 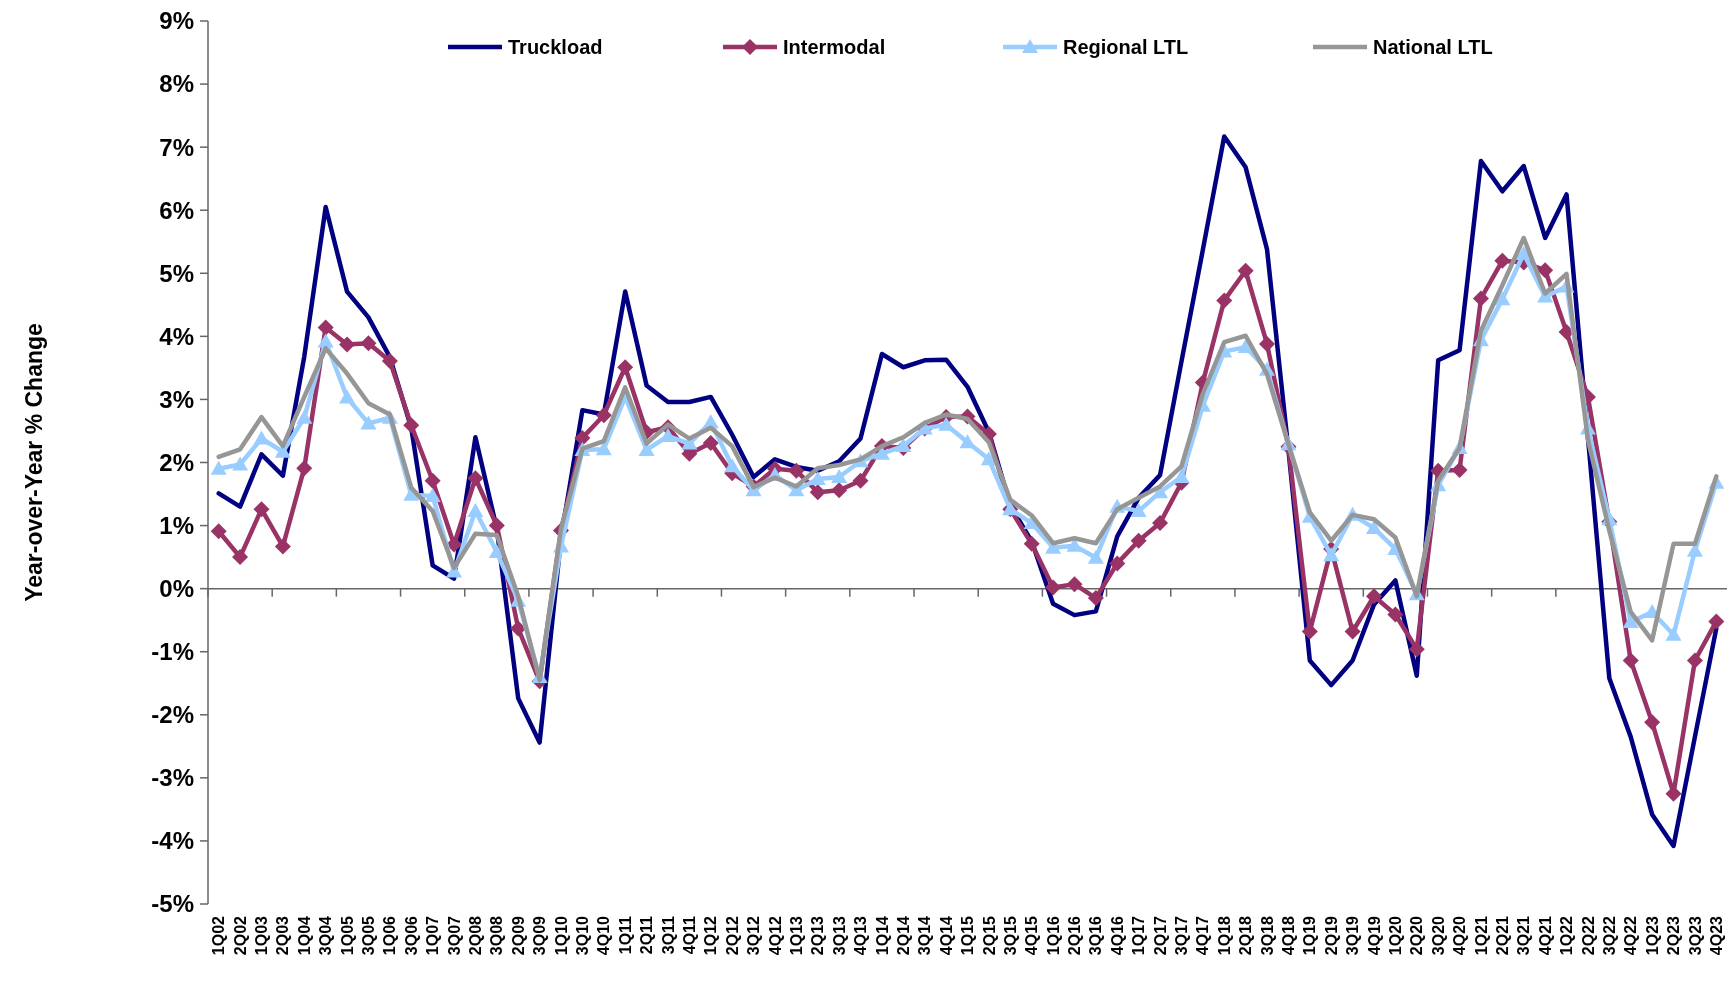 What do you see at coordinates (176, 462) in the screenshot?
I see `y-tick-label: 2%` at bounding box center [176, 462].